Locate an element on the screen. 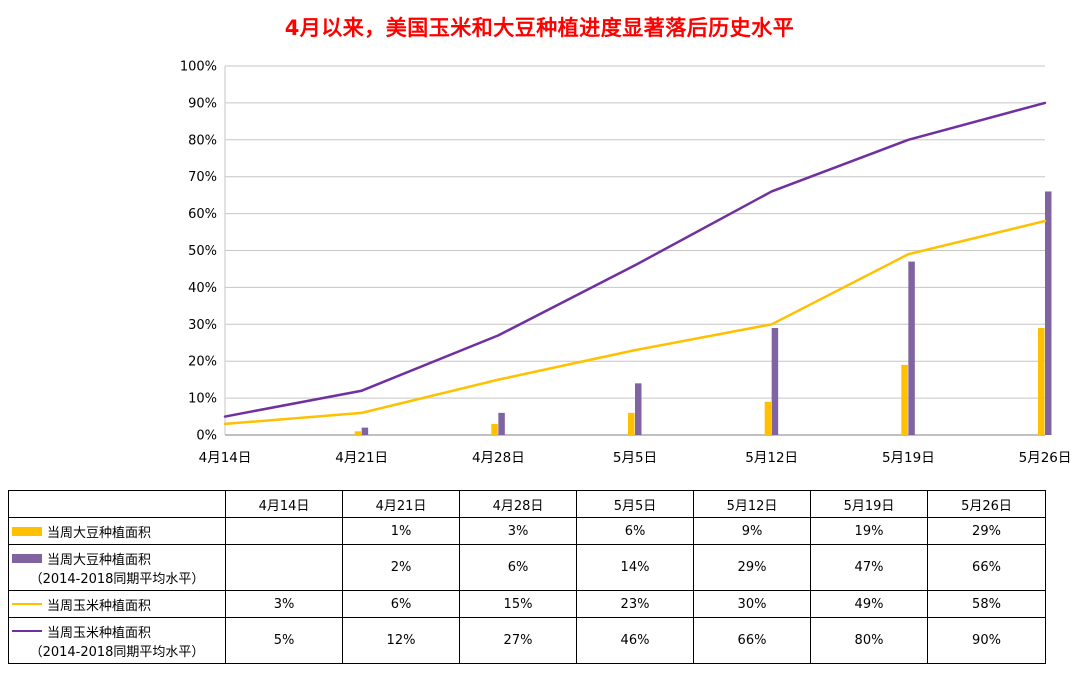 This screenshot has width=1079, height=692. table-header-cell: 5月5日 is located at coordinates (635, 504).